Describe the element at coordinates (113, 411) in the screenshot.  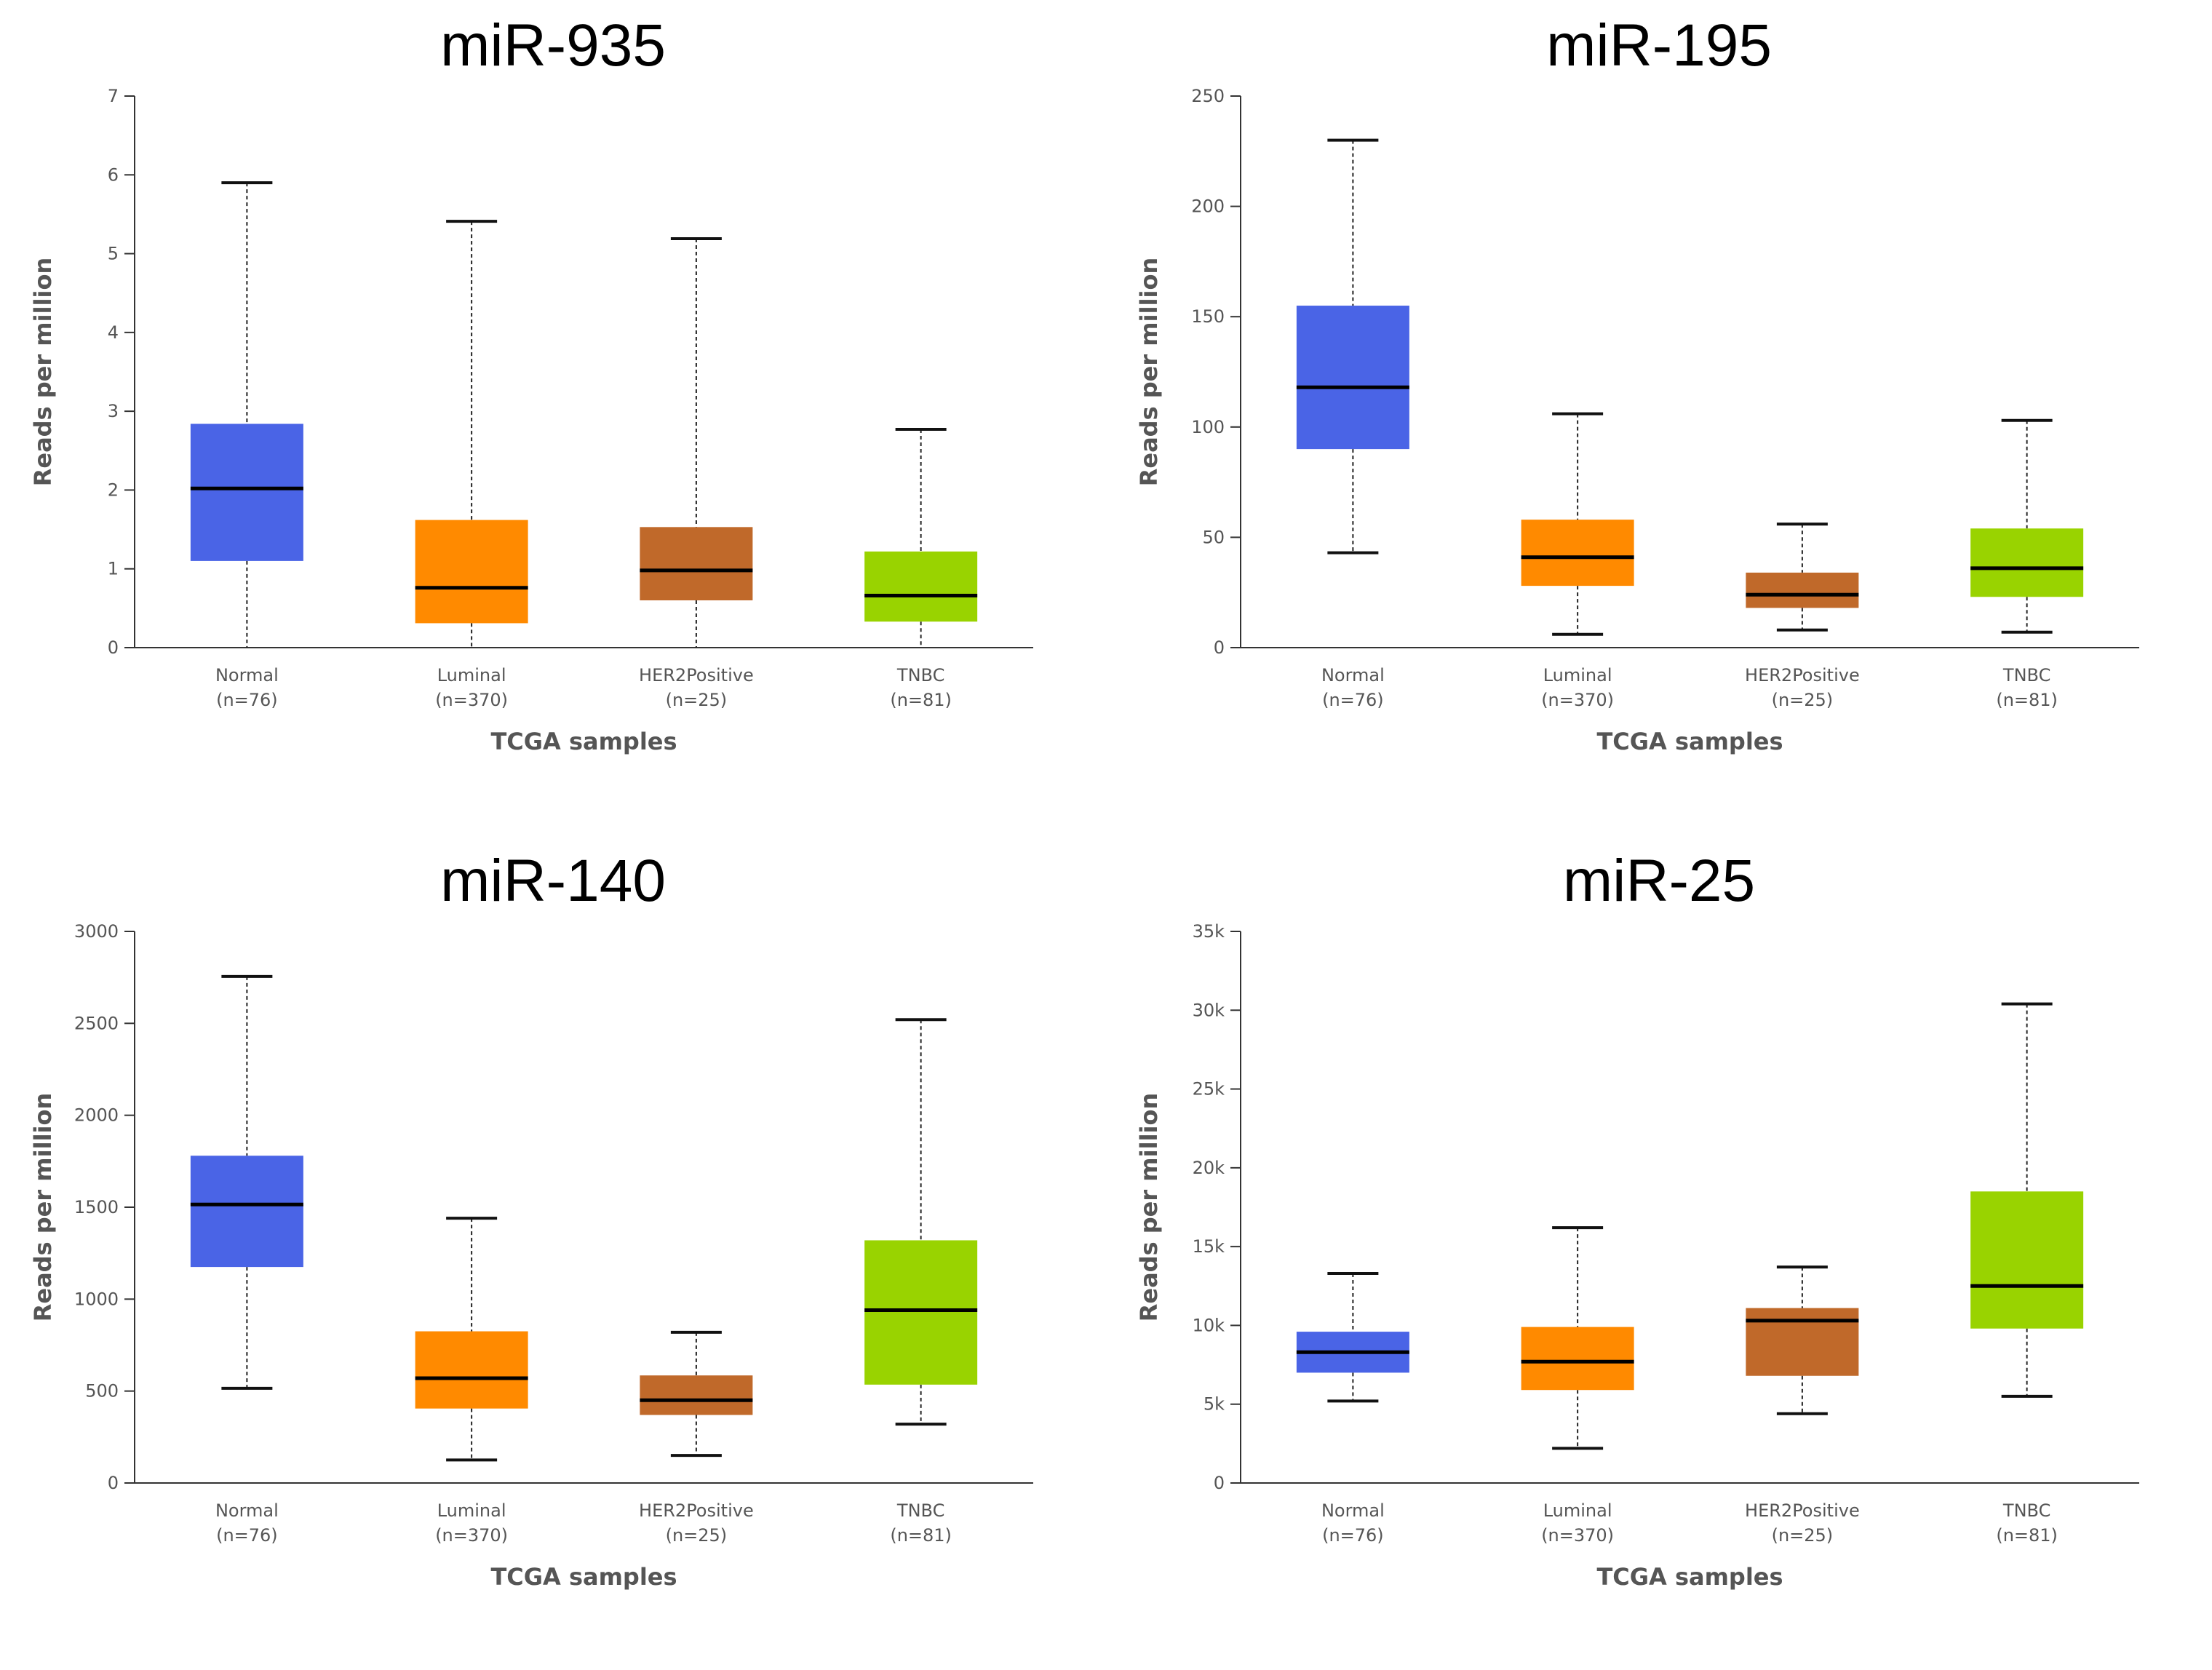
I see `y-tick-label: 3` at that location.